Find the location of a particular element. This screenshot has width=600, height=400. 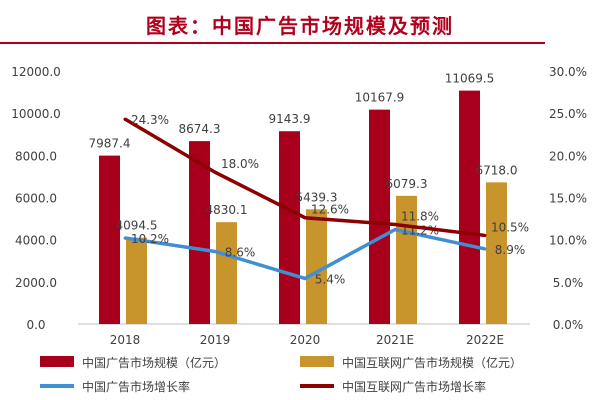

bar-data-label: 10167.9 is located at coordinates (380, 98).